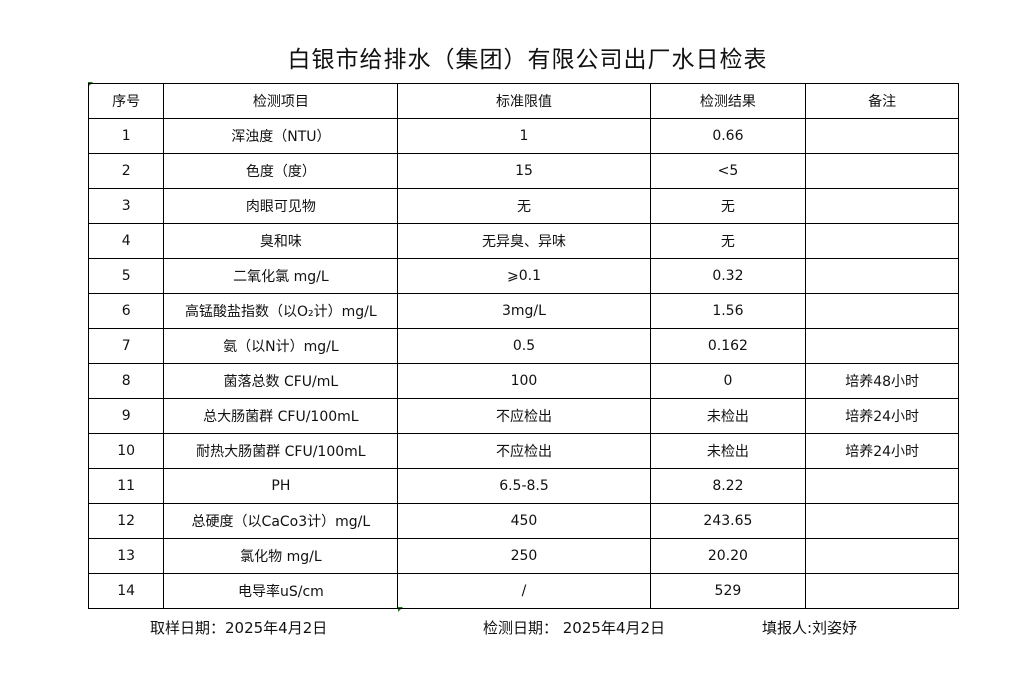  I want to click on table-row: 8 菌落总数 CFU/mL 100 0 培养48小时, so click(523, 381).